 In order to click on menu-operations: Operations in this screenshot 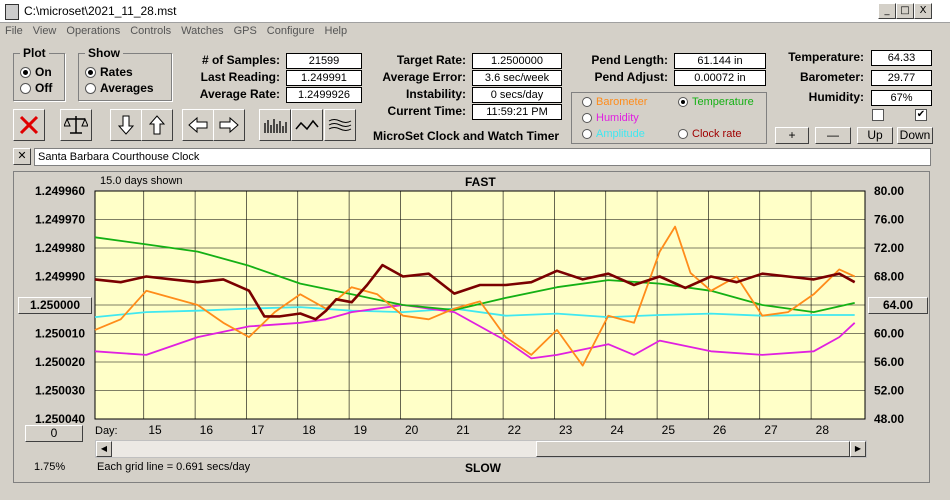, I will do `click(93, 31)`.